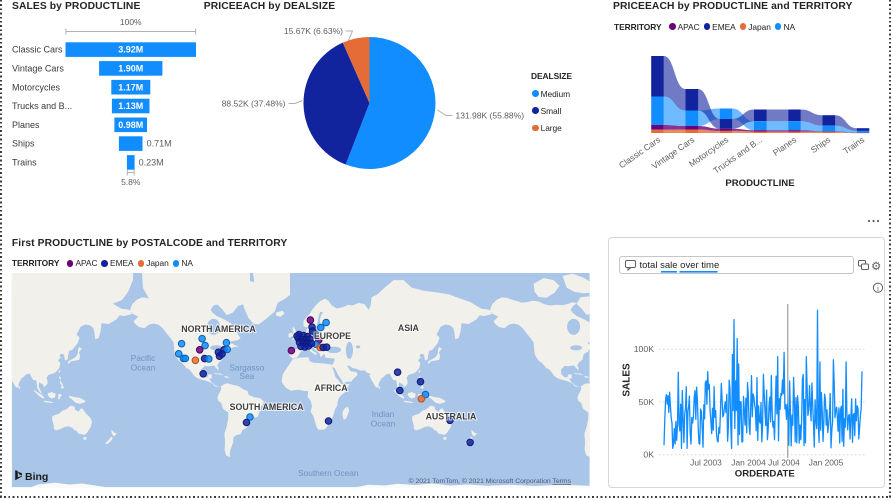  What do you see at coordinates (648, 455) in the screenshot?
I see `svg-text: 0K` at bounding box center [648, 455].